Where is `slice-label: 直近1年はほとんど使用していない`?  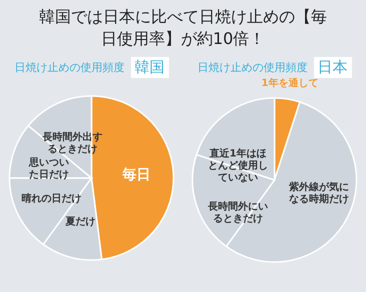
slice-label: 直近1年はほとんど使用していない is located at coordinates (238, 165).